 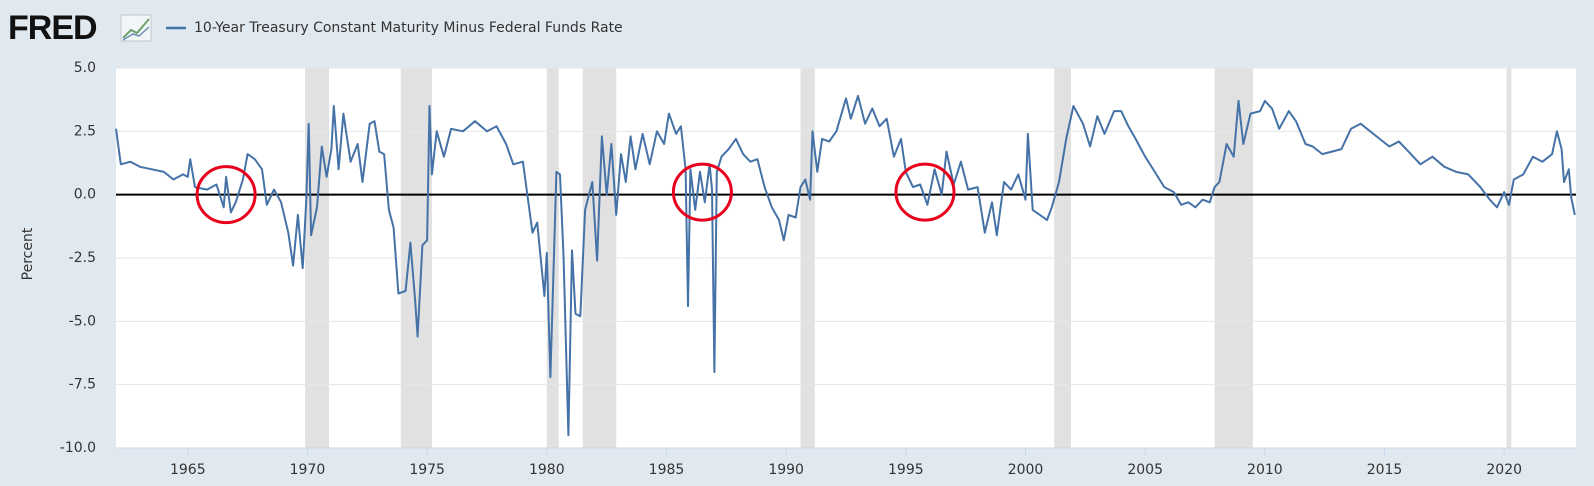 I want to click on y-tick-label: 0.0, so click(x=85, y=195).